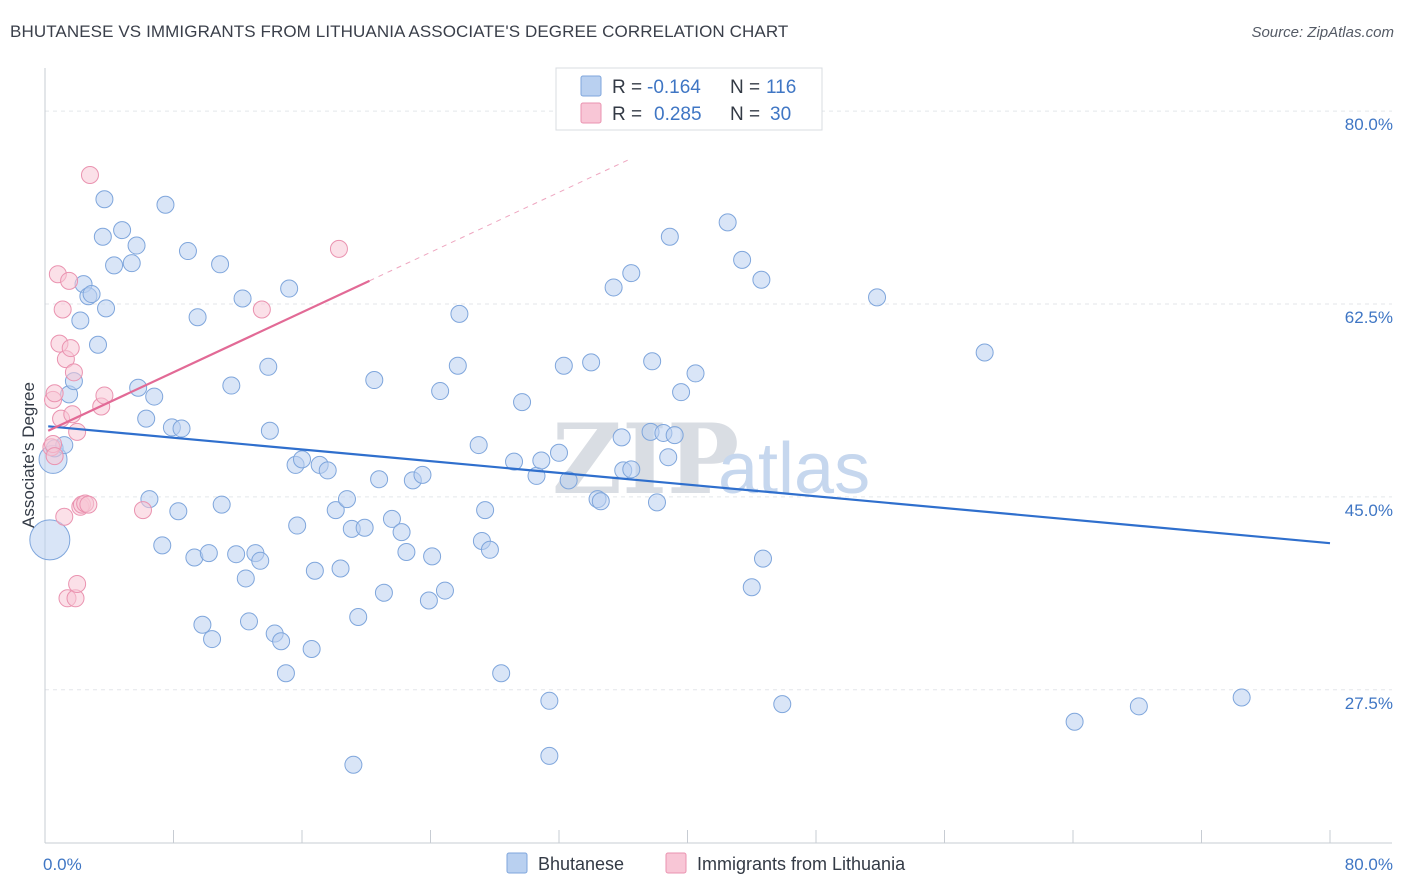 The height and width of the screenshot is (892, 1406). What do you see at coordinates (794, 469) in the screenshot?
I see `watermark-atlas: atlas` at bounding box center [794, 469].